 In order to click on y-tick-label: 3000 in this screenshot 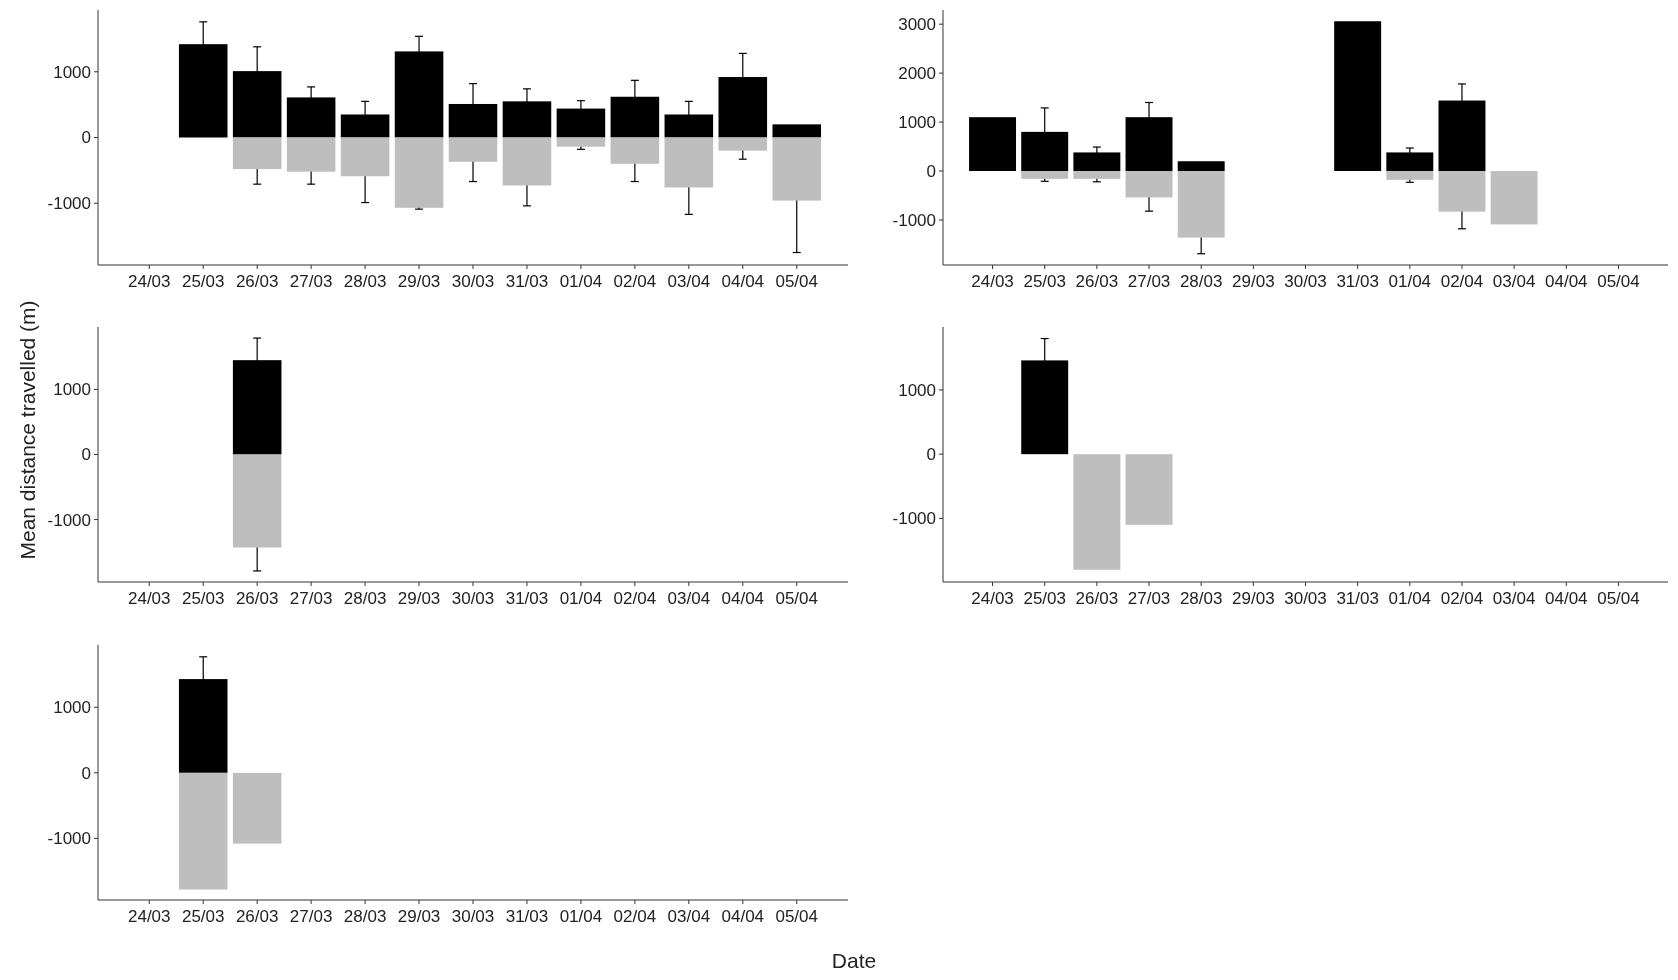, I will do `click(917, 25)`.